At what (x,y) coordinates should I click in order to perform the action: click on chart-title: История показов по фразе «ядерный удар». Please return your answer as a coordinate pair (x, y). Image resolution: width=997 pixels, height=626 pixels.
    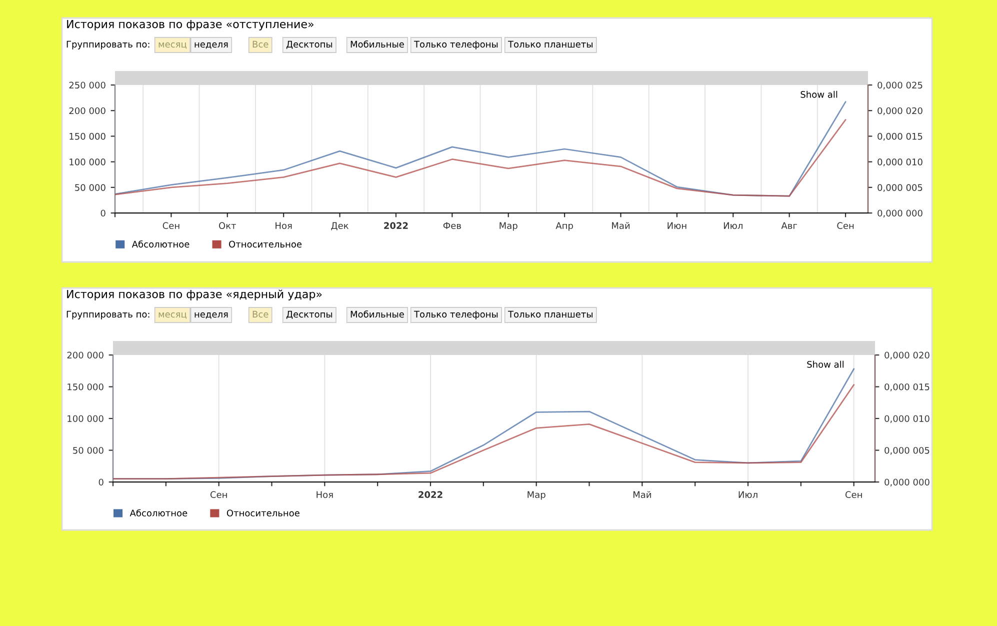
    Looking at the image, I should click on (194, 295).